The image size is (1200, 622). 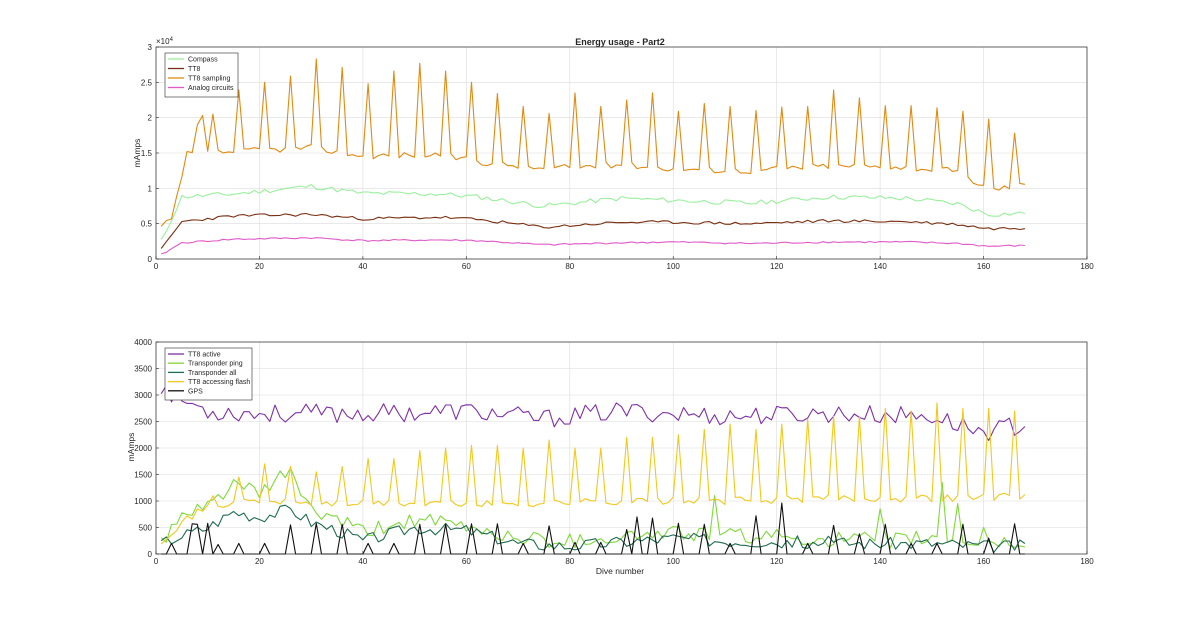 What do you see at coordinates (211, 88) in the screenshot?
I see `legend-label-analog-circuits: Analog circuits` at bounding box center [211, 88].